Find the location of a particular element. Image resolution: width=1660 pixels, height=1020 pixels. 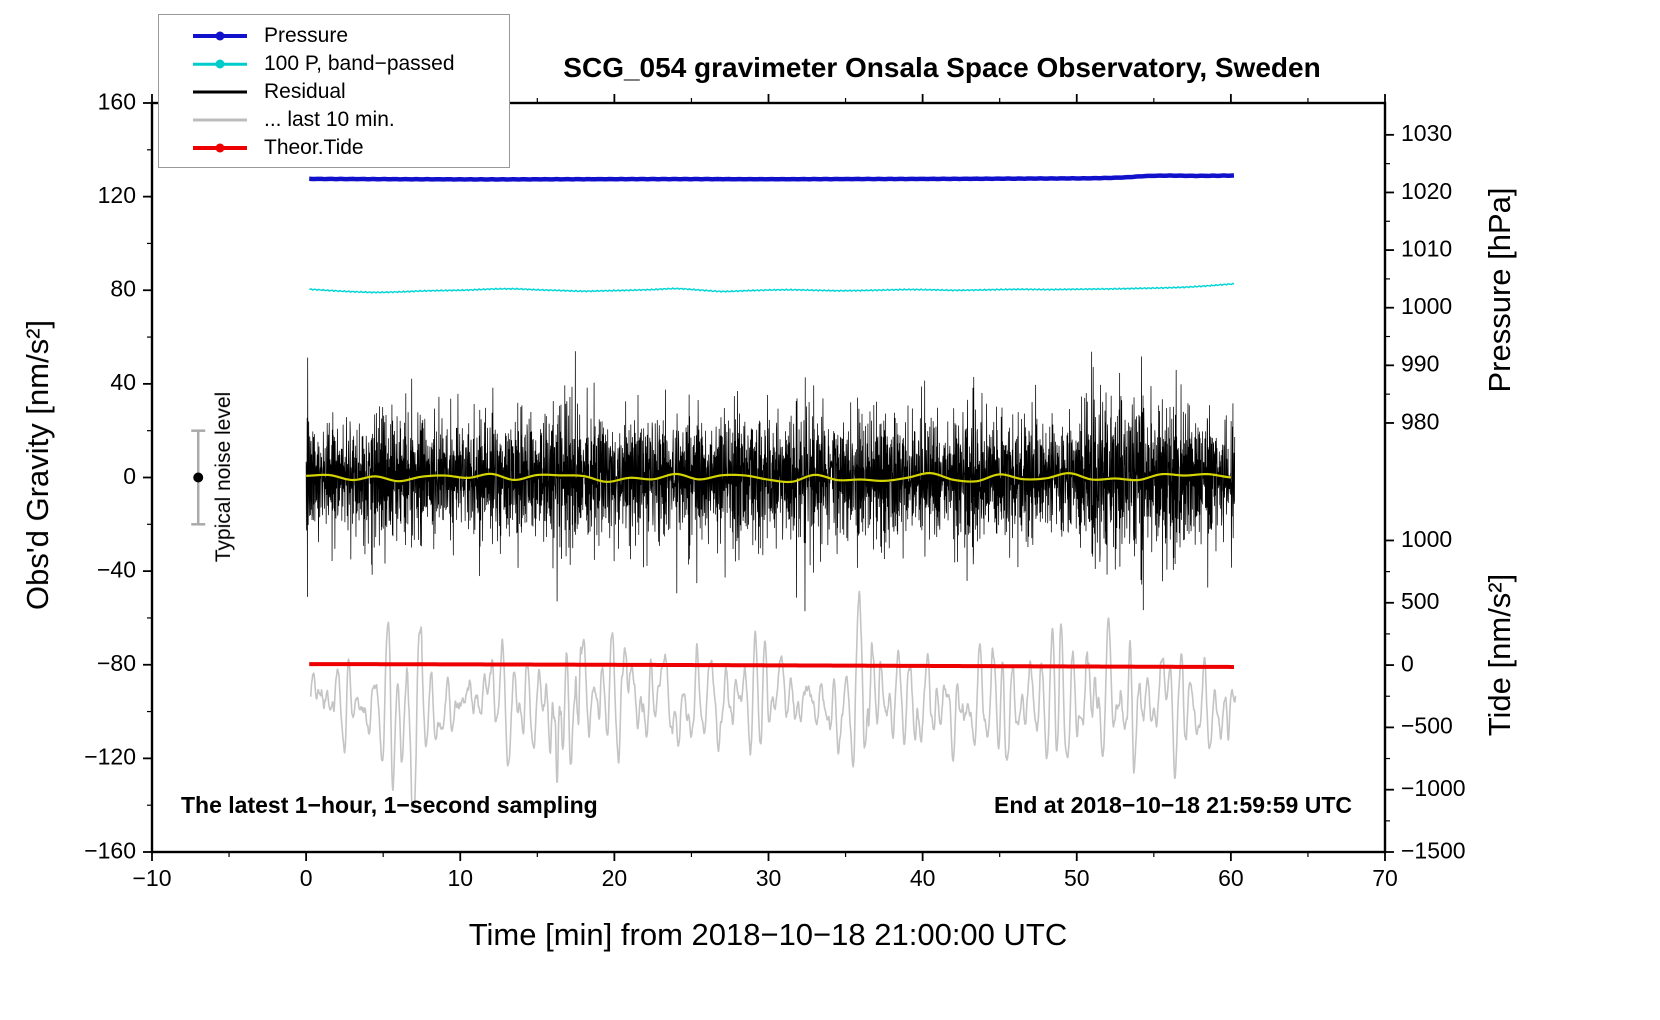

legend-item-last10: ... last 10 min. is located at coordinates (334, 120).